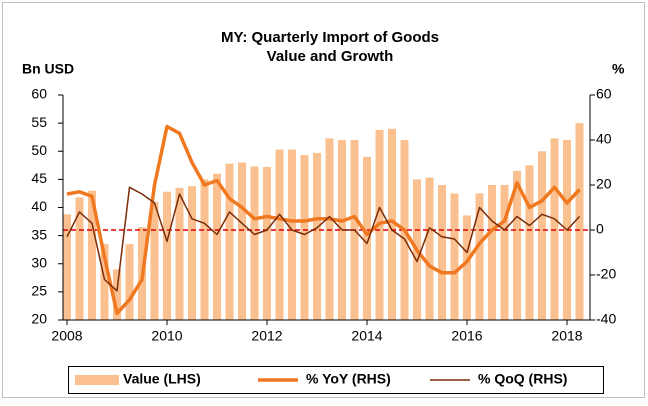  I want to click on y-tick-label: 50, so click(39, 150).